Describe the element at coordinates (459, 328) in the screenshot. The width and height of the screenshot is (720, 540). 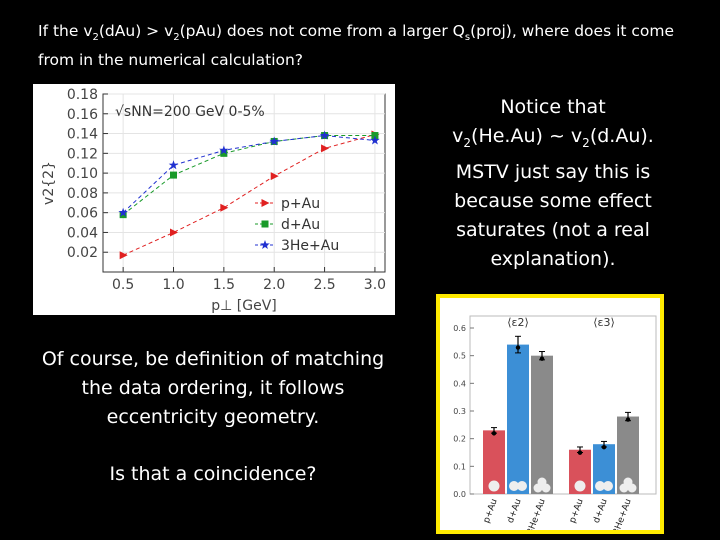
I see `y-tick-label: 0.6` at that location.